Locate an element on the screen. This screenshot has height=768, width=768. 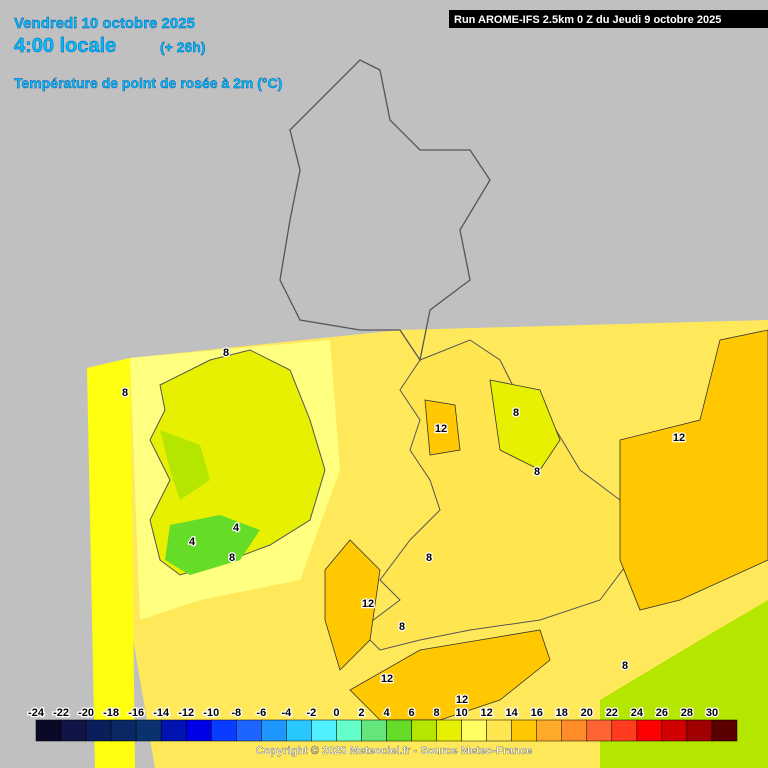
ireland is located at coordinates (237, 462).